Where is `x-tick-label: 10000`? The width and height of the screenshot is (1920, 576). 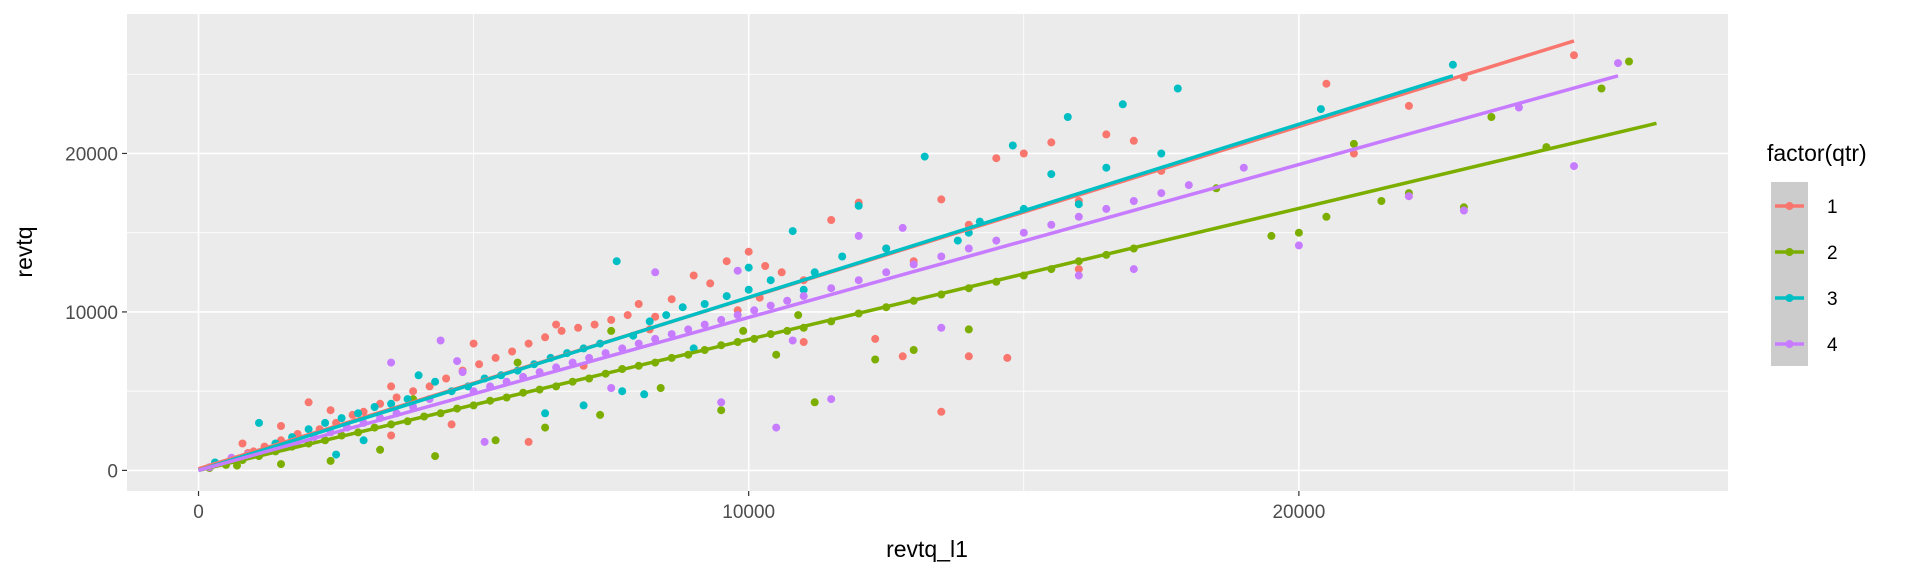
x-tick-label: 10000 is located at coordinates (748, 512).